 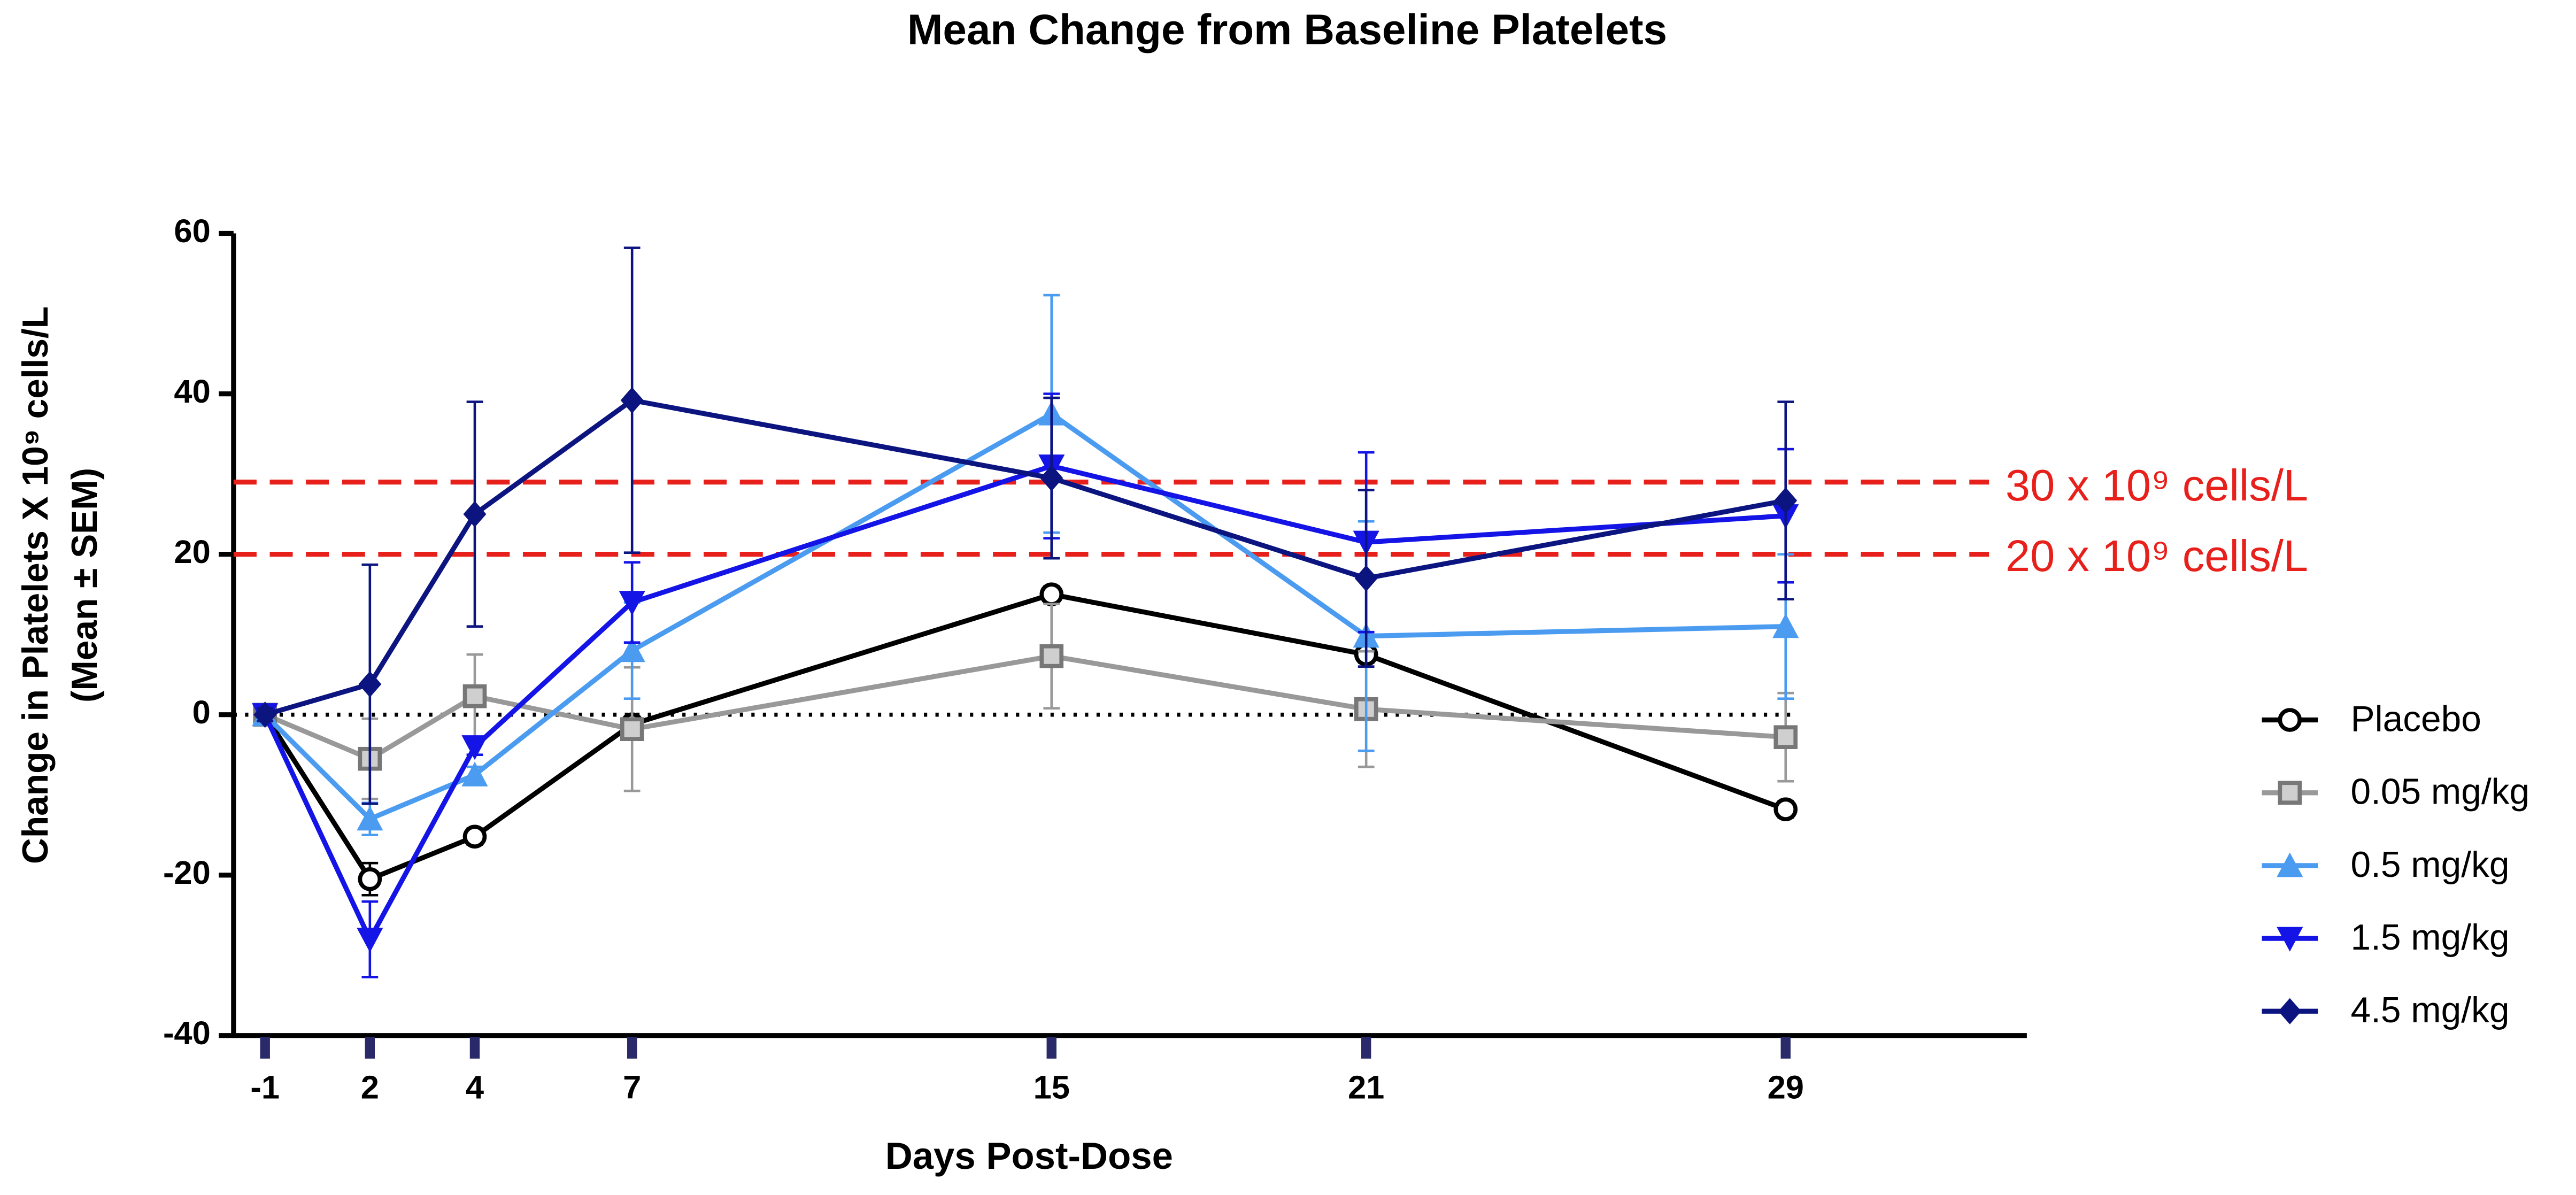 What do you see at coordinates (201, 712) in the screenshot?
I see `y-tick-label: 0` at bounding box center [201, 712].